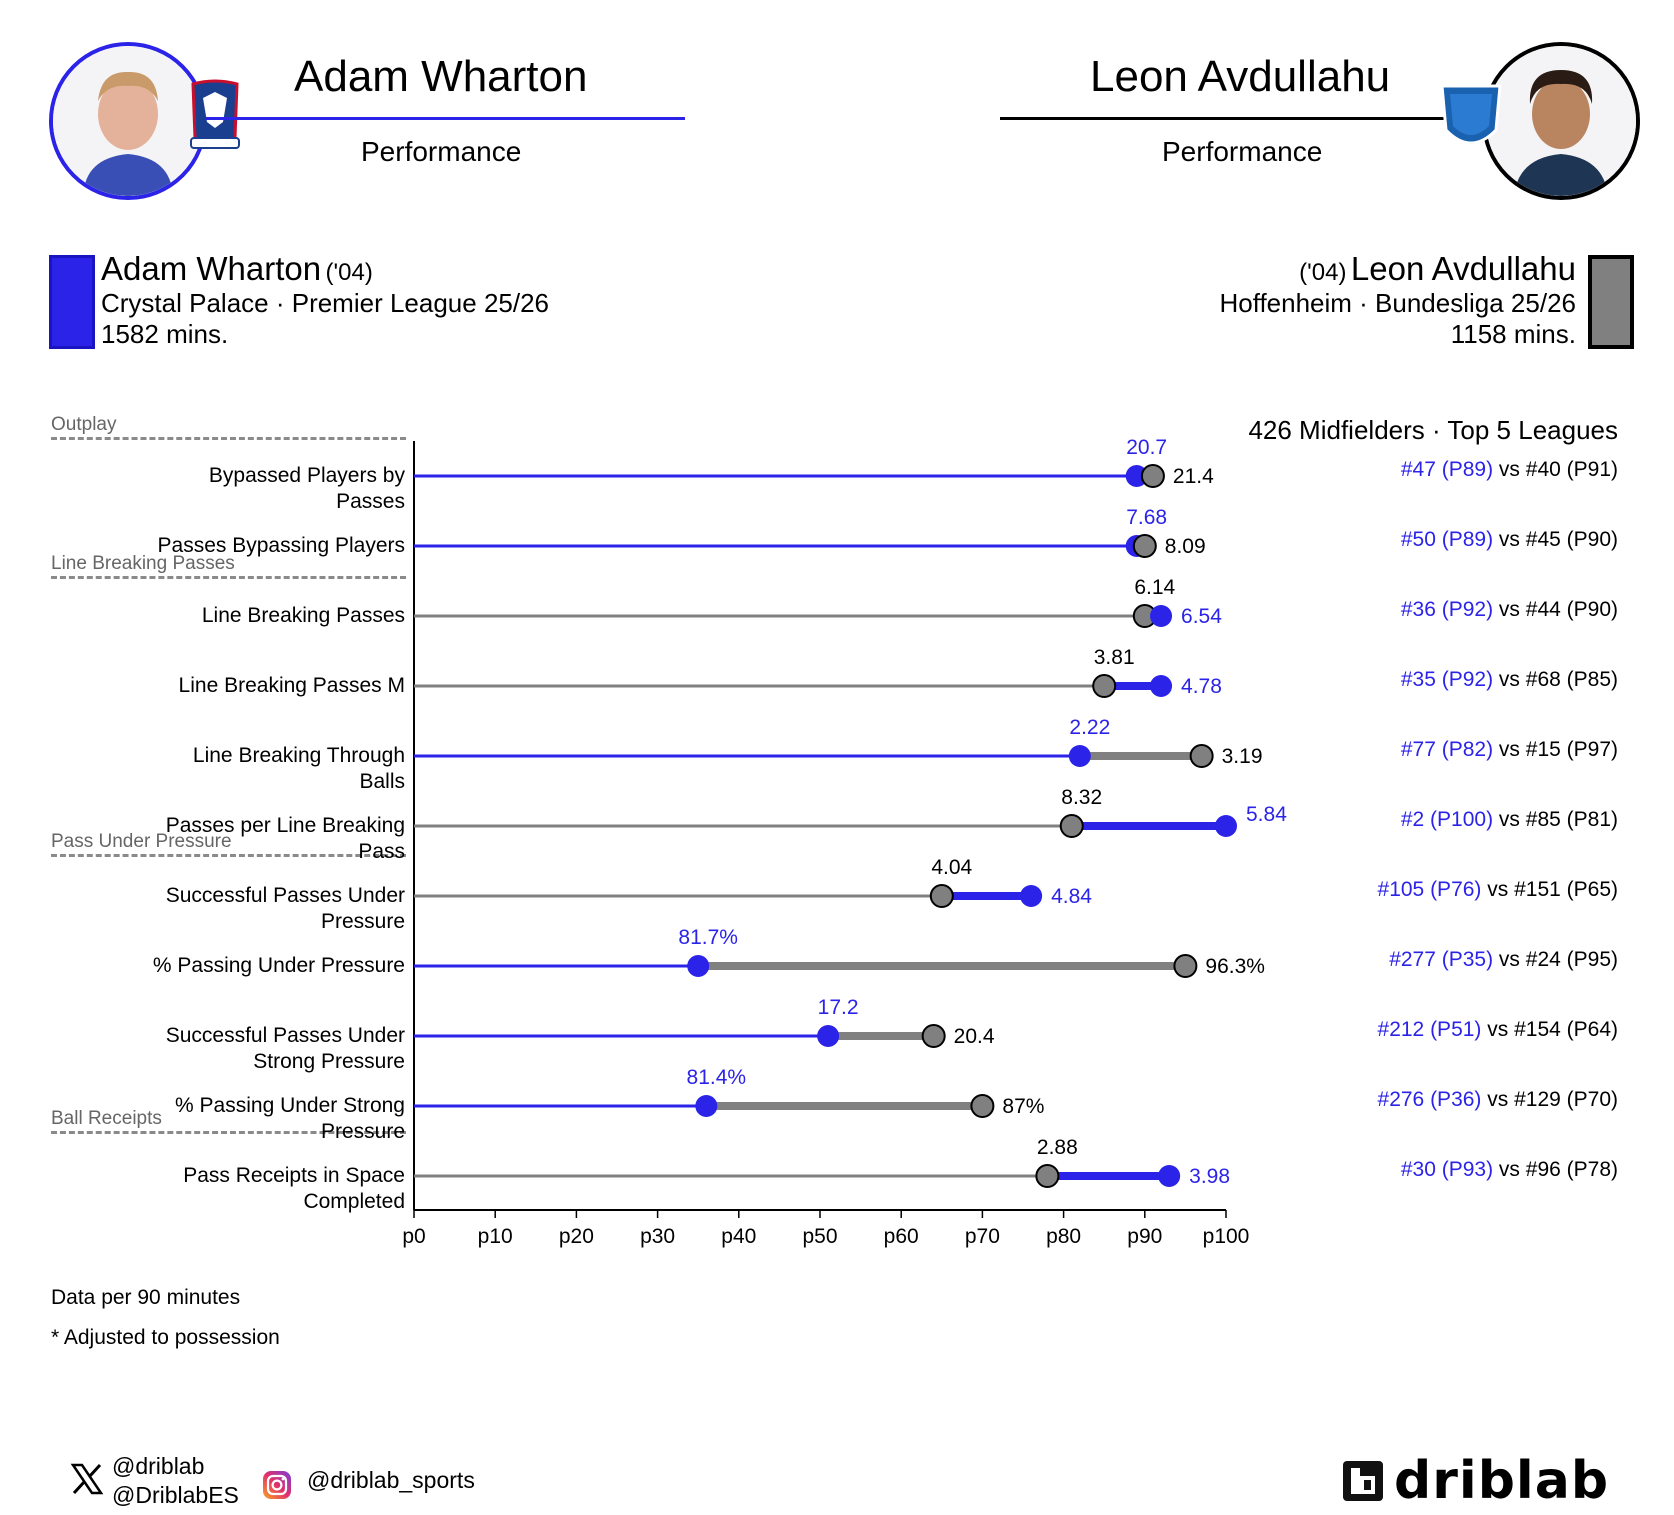 The image size is (1674, 1515). I want to click on section-label-pass-under-pressure: Pass Under Pressure, so click(141, 841).